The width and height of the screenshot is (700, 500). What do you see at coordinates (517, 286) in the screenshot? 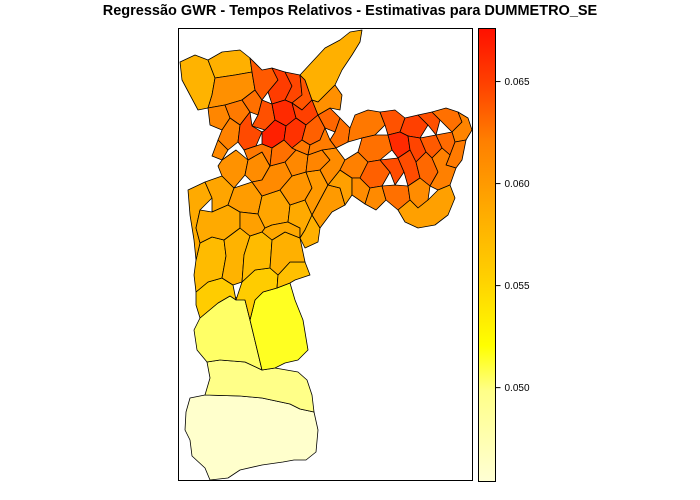
I see `legend-tick-label: 0.055` at bounding box center [517, 286].